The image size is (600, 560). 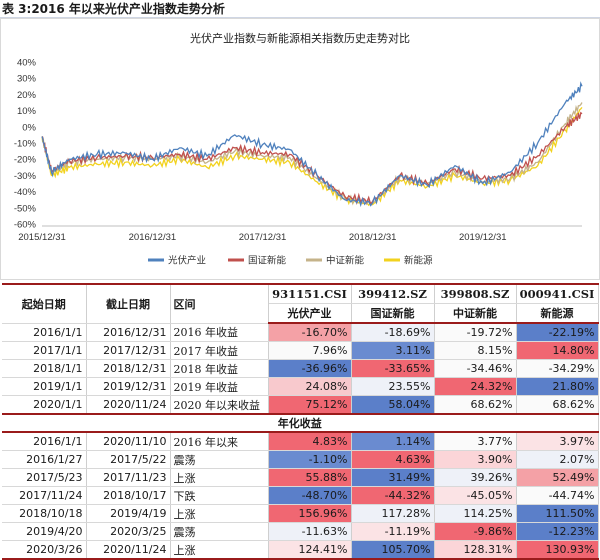 What do you see at coordinates (42, 237) in the screenshot?
I see `x-tick-label: 2015/12/31` at bounding box center [42, 237].